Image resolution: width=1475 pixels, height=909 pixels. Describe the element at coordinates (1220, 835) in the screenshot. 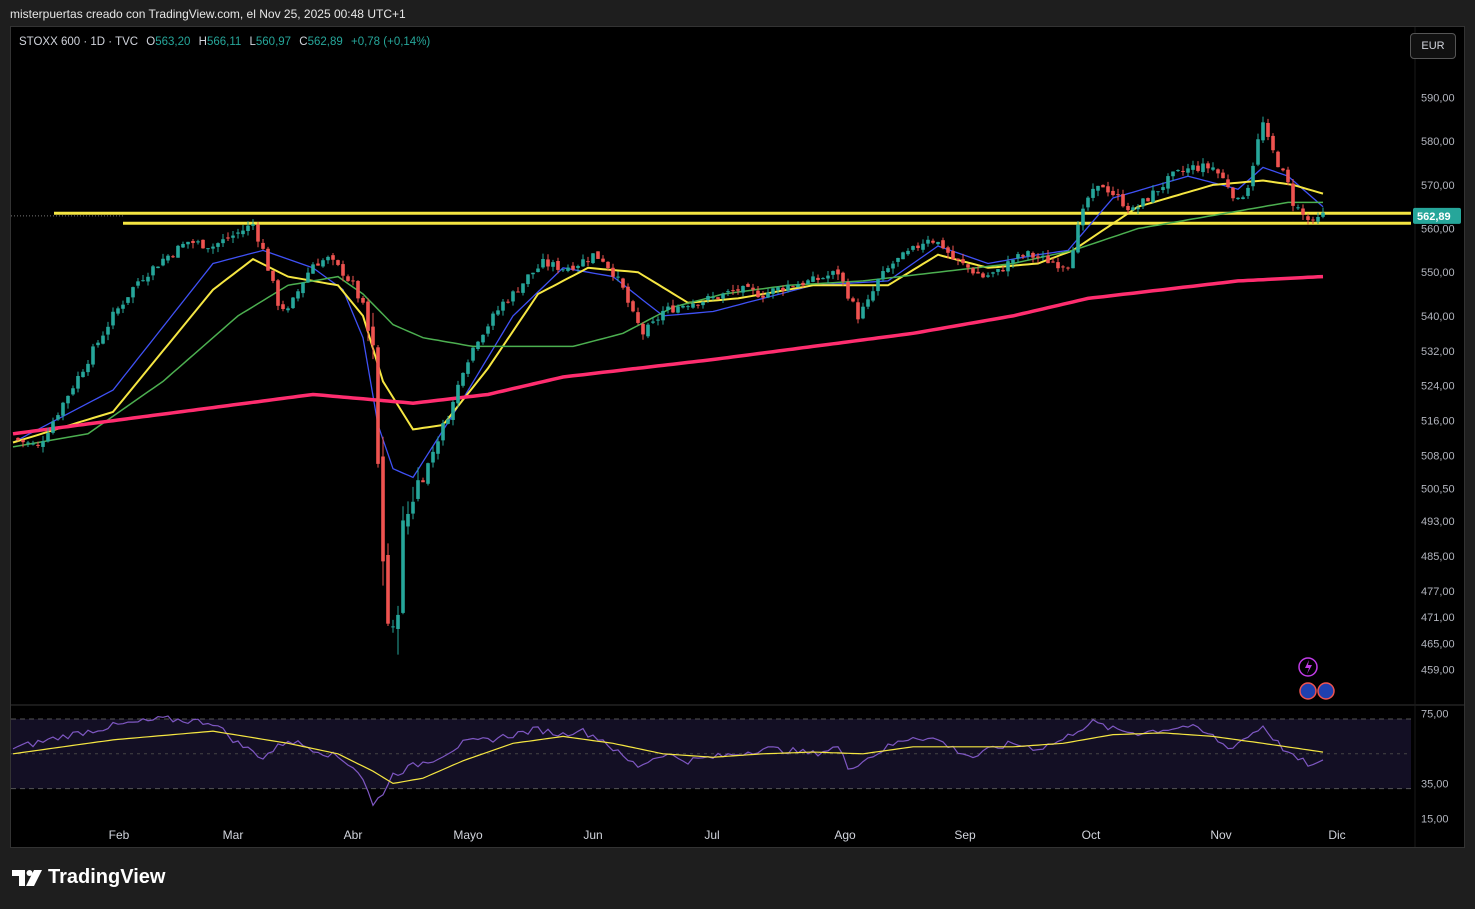

I see `time-tick-label: Nov` at that location.